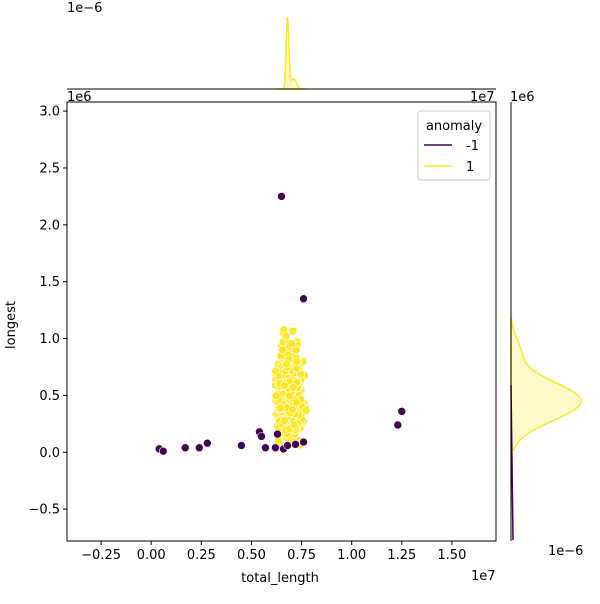 This screenshot has width=600, height=604. I want to click on legend-label-anomaly: -1, so click(472, 146).